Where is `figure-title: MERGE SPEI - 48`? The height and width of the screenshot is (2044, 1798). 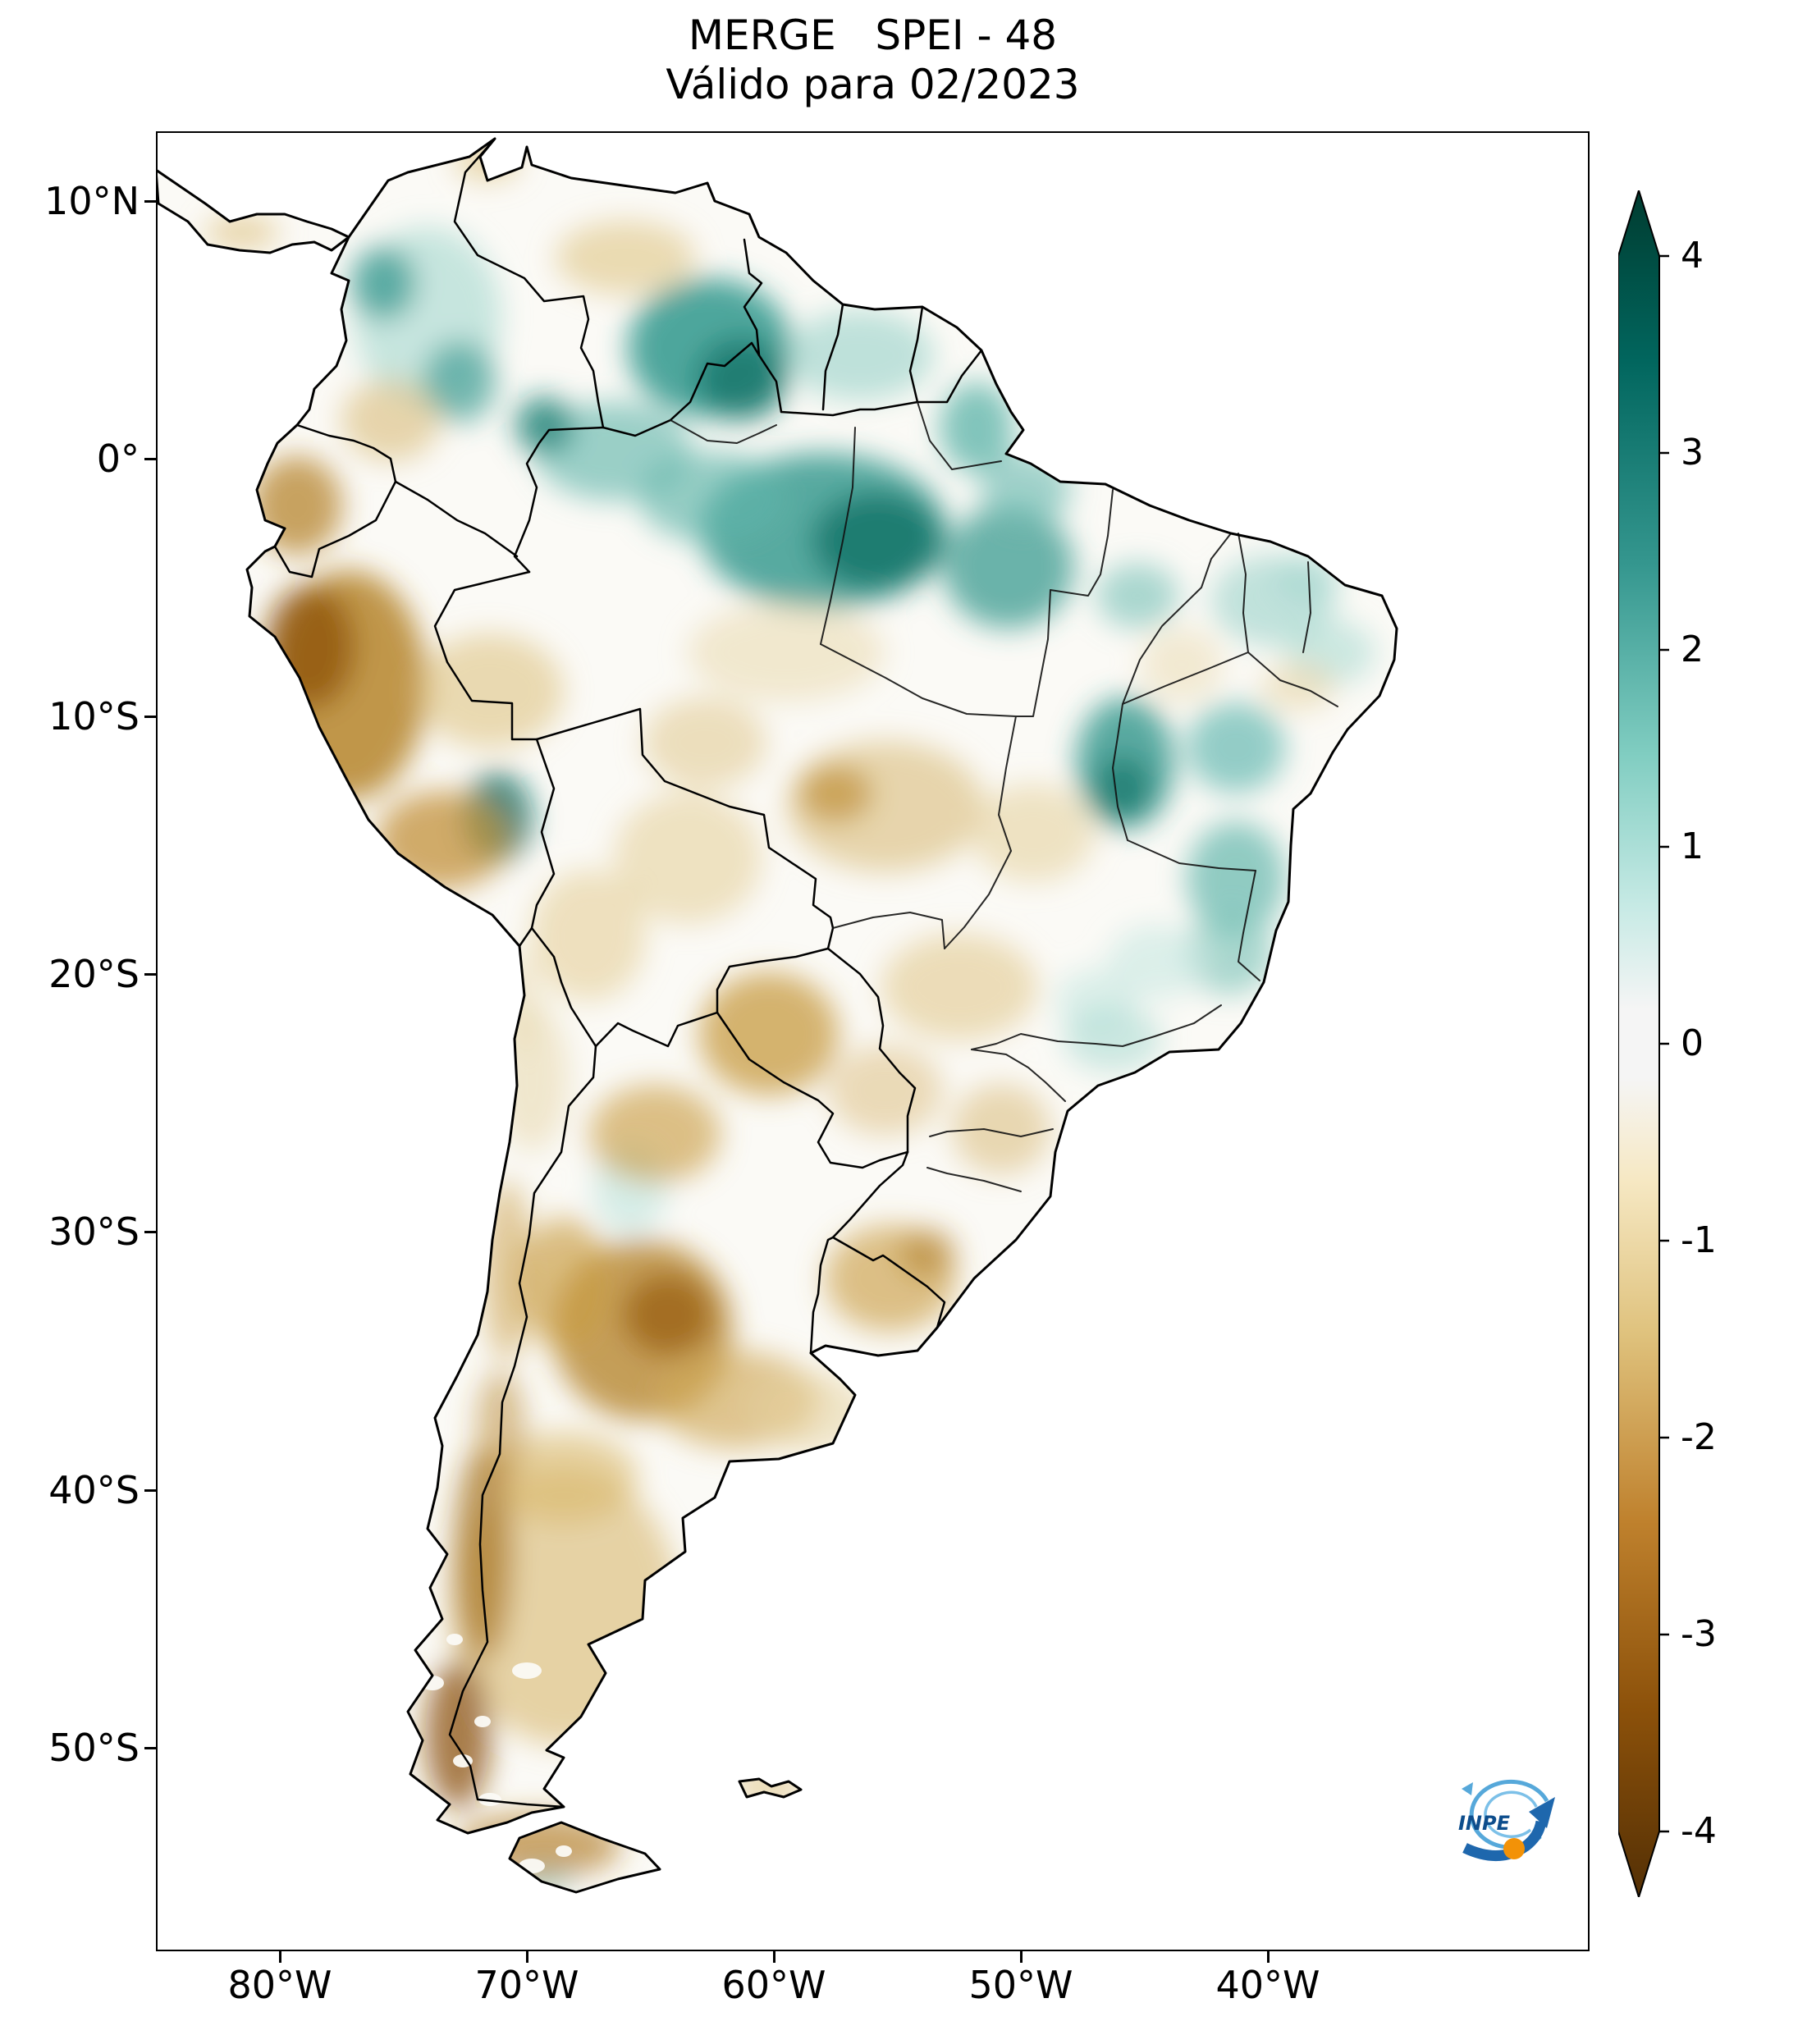 figure-title: MERGE SPEI - 48 is located at coordinates (873, 35).